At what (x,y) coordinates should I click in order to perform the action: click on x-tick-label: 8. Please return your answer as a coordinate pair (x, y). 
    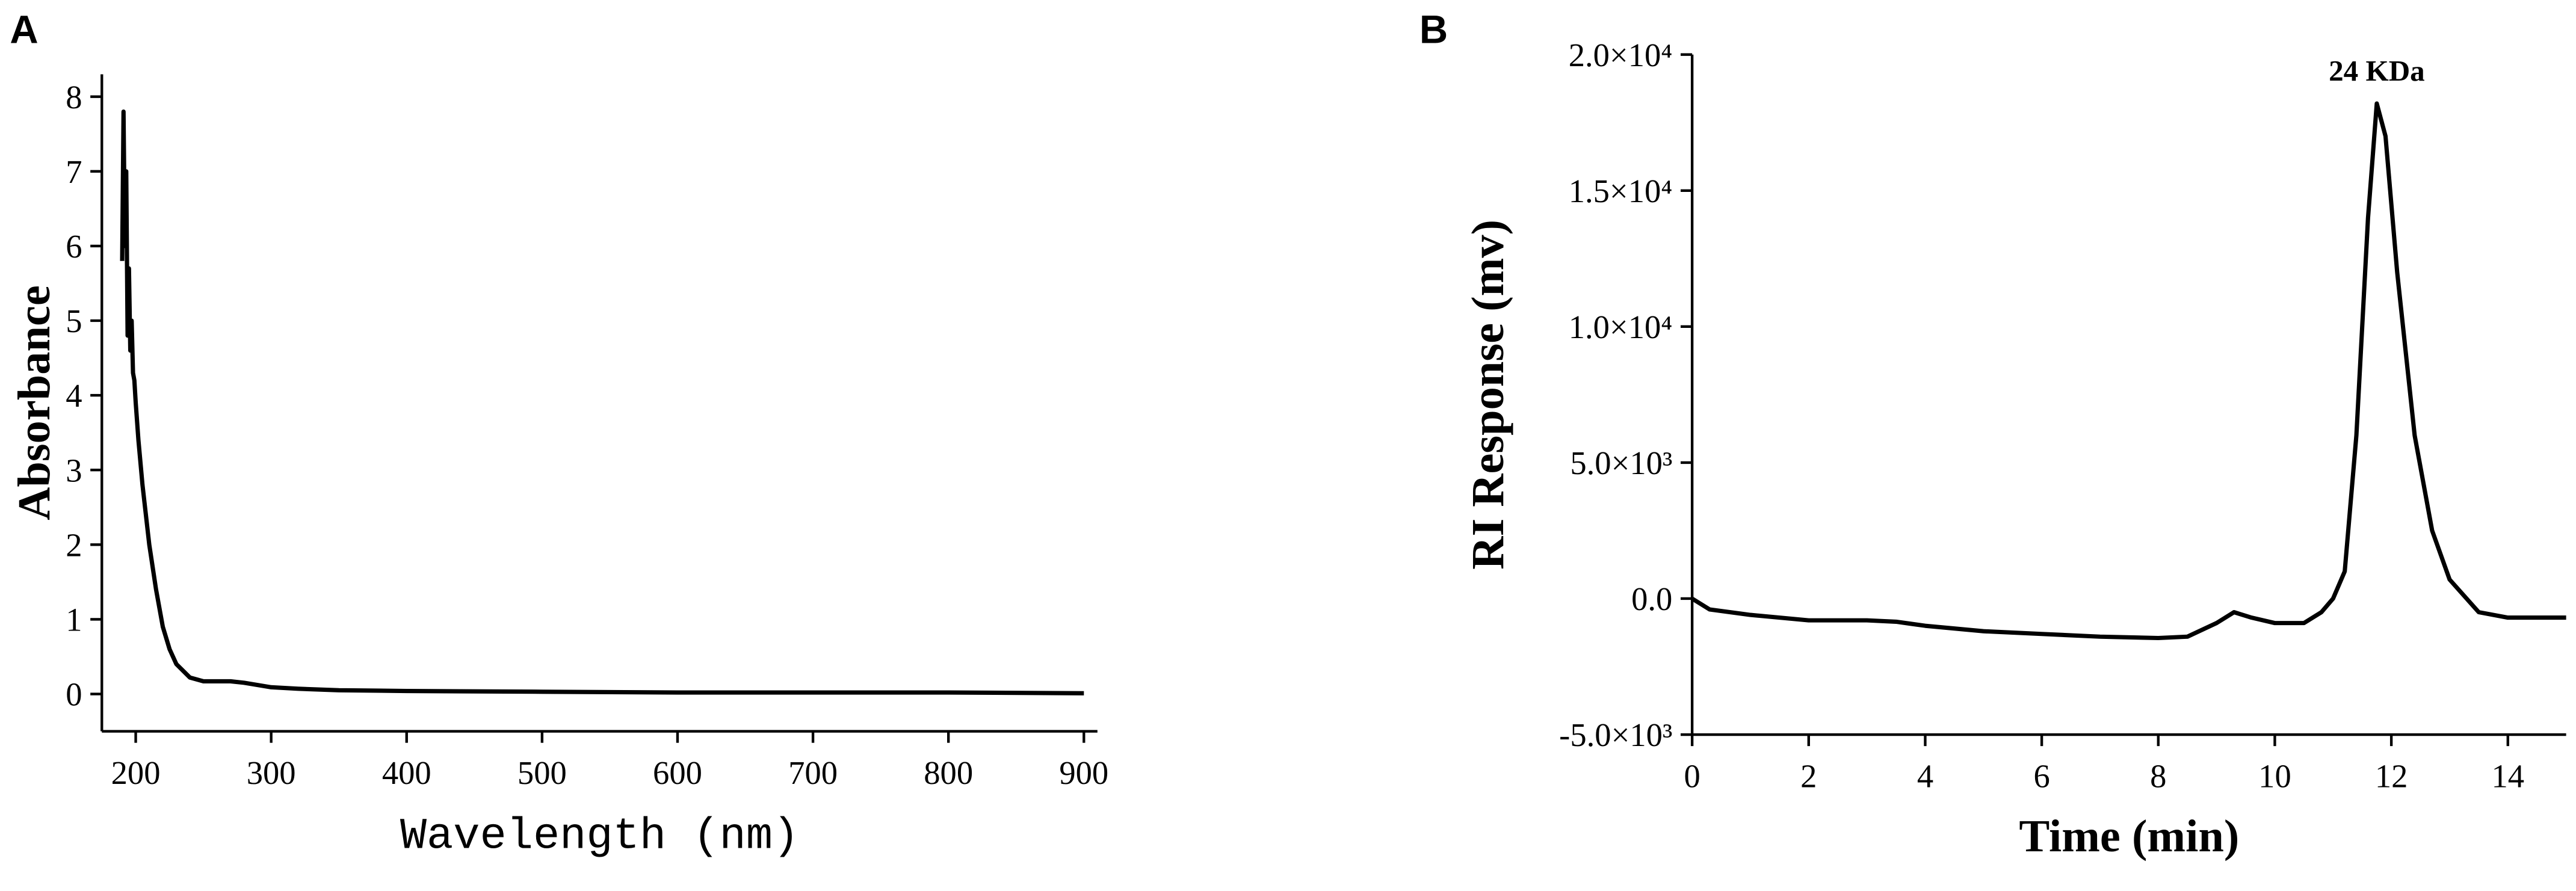
    Looking at the image, I should click on (2158, 776).